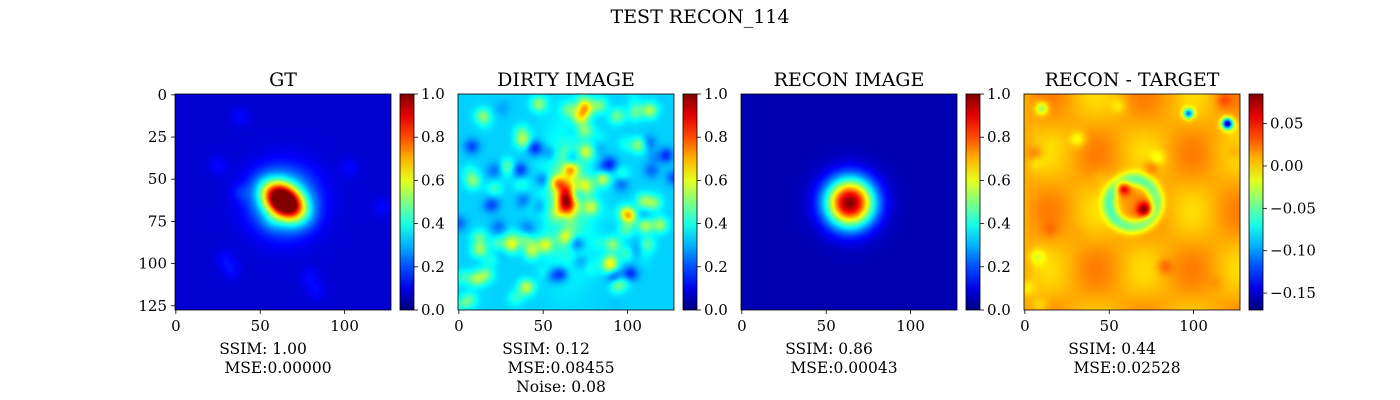  Describe the element at coordinates (700, 17) in the screenshot. I see `figure-suptitle: TEST RECON_114` at that location.